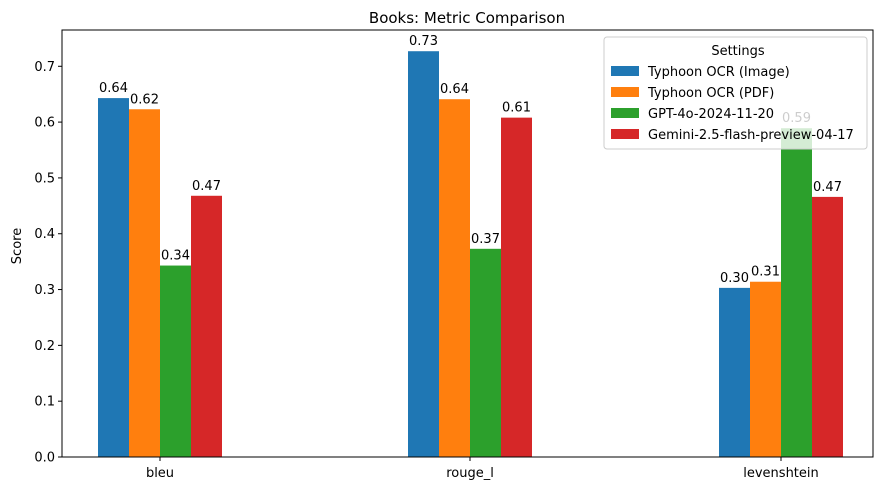 The image size is (889, 490). I want to click on y-tick-label: 0.5, so click(44, 178).